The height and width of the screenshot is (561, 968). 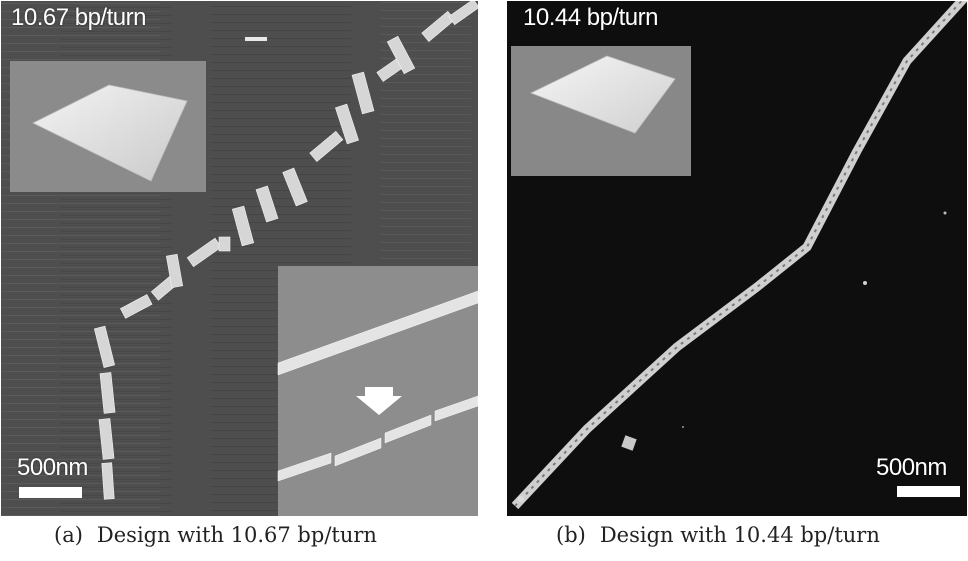 What do you see at coordinates (379, 401) in the screenshot?
I see `down-arrow-icon` at bounding box center [379, 401].